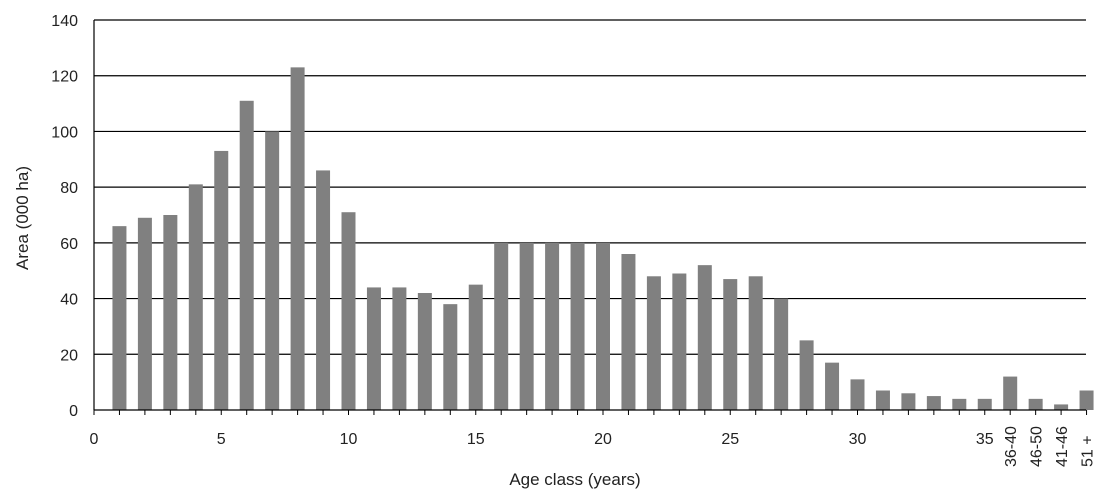  What do you see at coordinates (1011, 446) in the screenshot?
I see `x-tick-label-rotated: 36-40` at bounding box center [1011, 446].